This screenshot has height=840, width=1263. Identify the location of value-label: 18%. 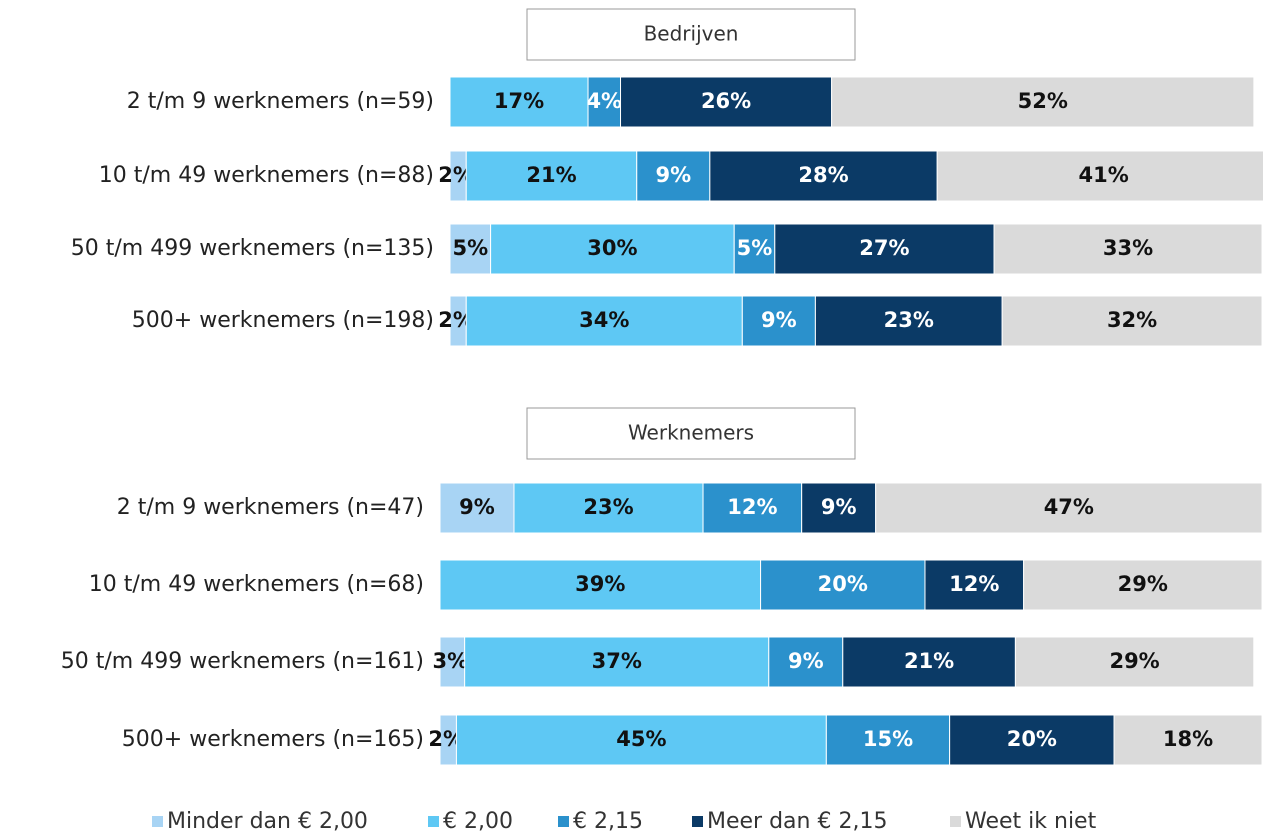
(1188, 739).